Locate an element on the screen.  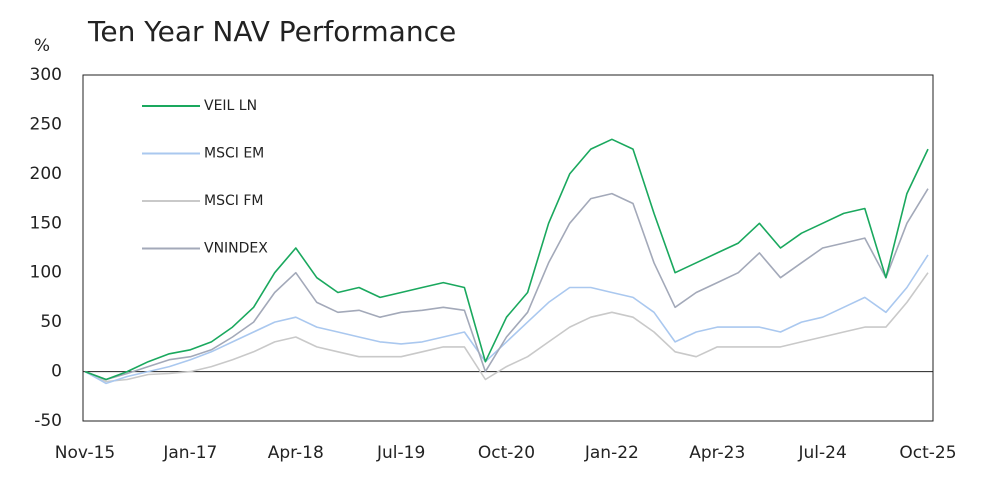
legend-label: VNINDEX is located at coordinates (236, 249).